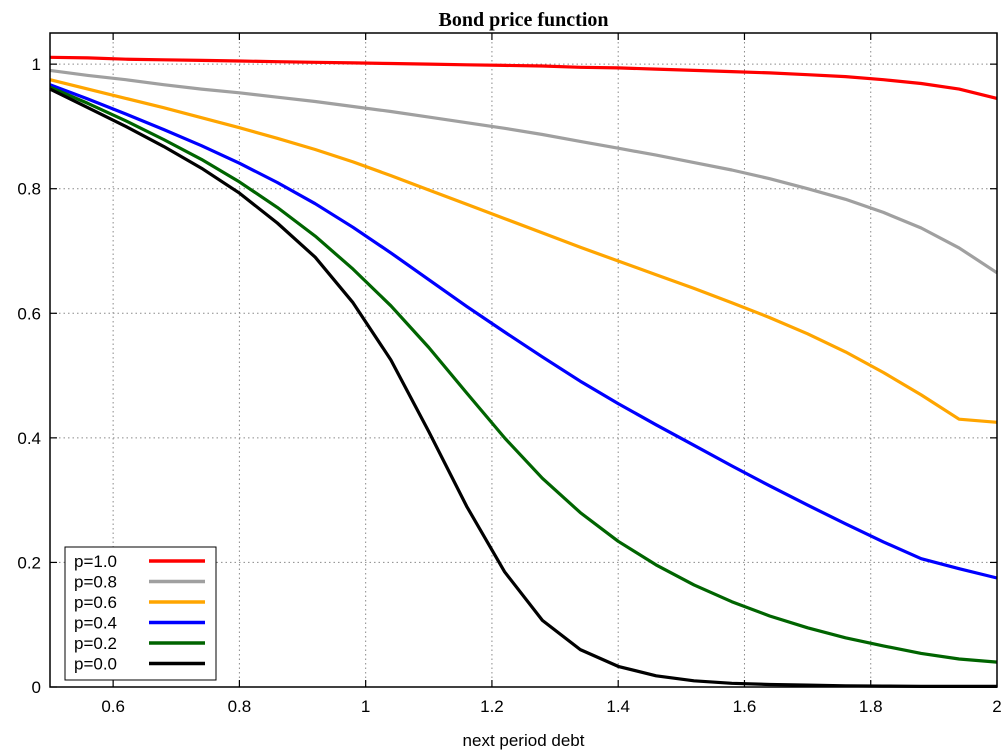 Image resolution: width=1006 pixels, height=753 pixels. Describe the element at coordinates (492, 706) in the screenshot. I see `x-tick-label: 1.2` at that location.